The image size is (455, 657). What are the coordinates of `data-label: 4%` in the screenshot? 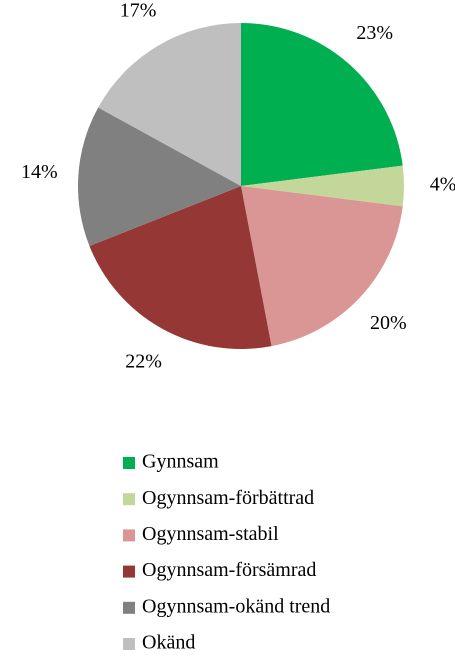 It's located at (442, 185).